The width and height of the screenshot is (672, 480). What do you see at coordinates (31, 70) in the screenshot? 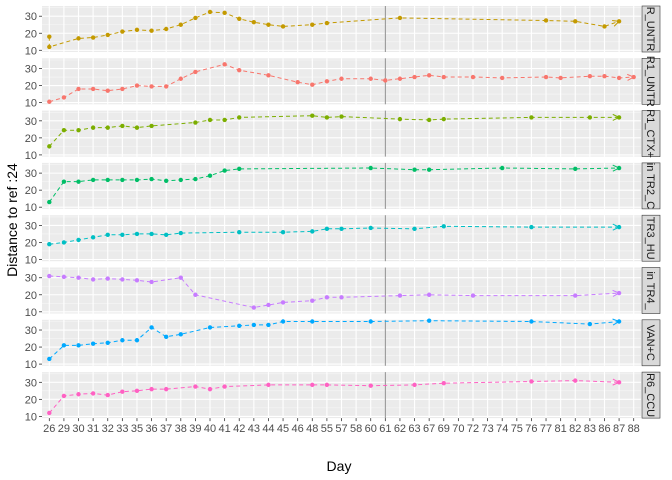
I see `y-tick-label: 30` at bounding box center [31, 70].